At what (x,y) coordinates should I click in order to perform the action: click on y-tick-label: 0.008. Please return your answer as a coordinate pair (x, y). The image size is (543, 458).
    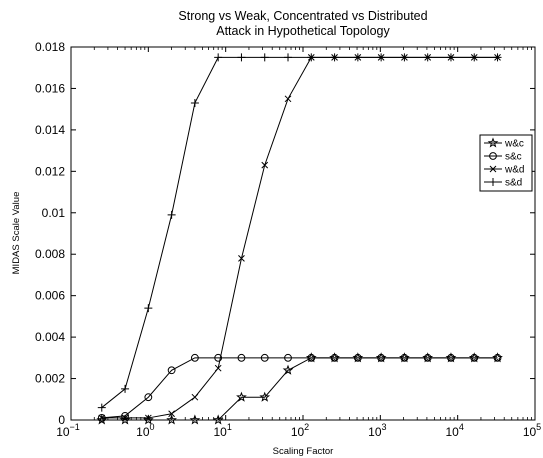
    Looking at the image, I should click on (50, 254).